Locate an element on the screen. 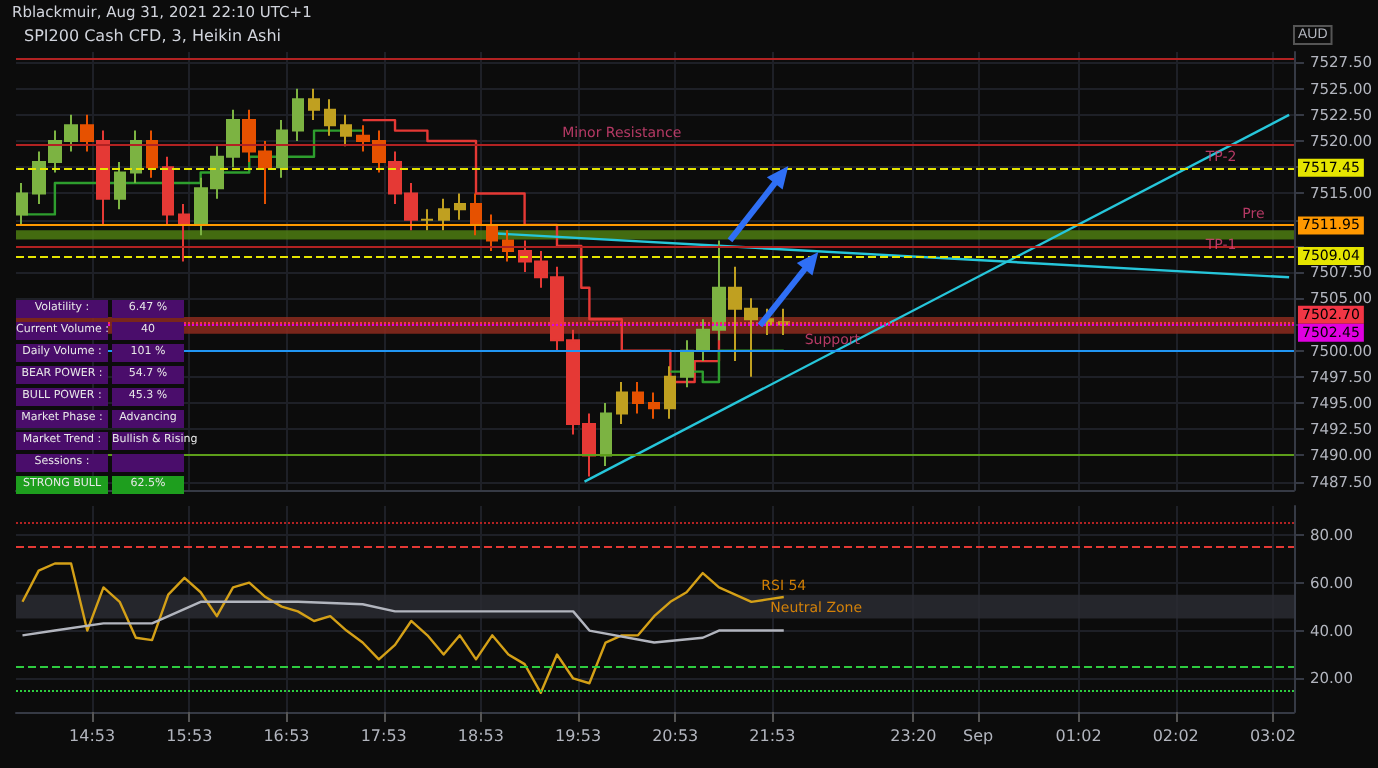 The image size is (1378, 768). x-tick-label: 19:53 is located at coordinates (578, 736).